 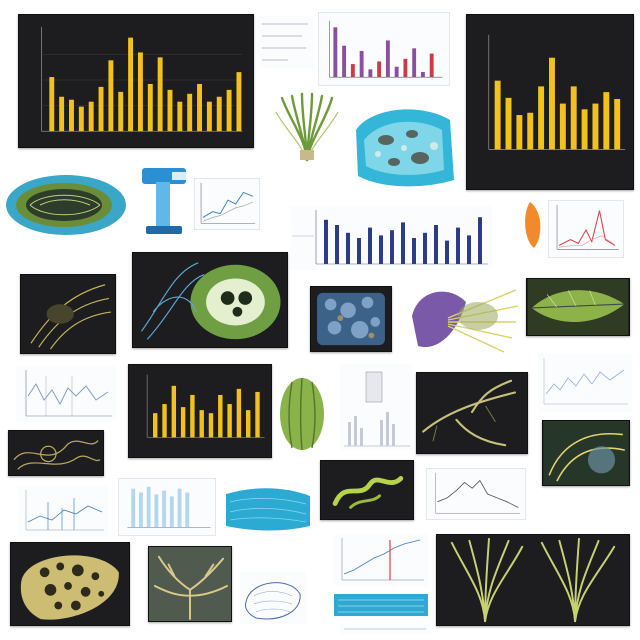 What do you see at coordinates (268, 509) in the screenshot?
I see `blue-texture-illustration` at bounding box center [268, 509].